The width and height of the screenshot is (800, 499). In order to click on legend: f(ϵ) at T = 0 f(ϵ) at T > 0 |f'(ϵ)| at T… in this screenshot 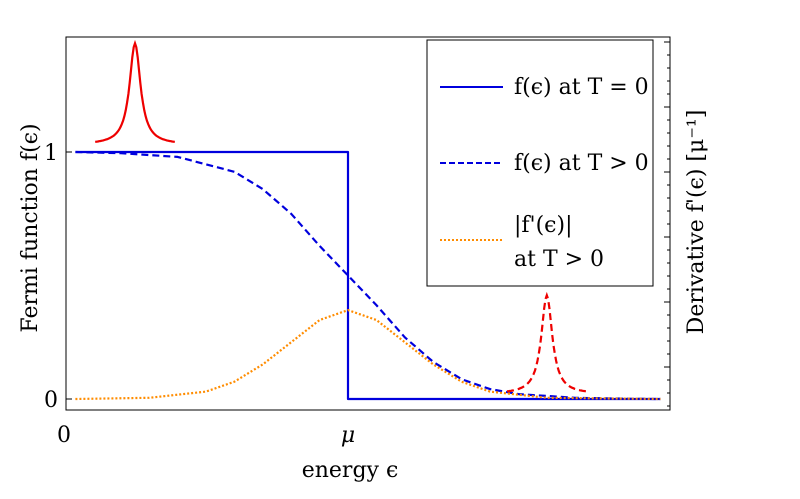, I will do `click(540, 163)`.